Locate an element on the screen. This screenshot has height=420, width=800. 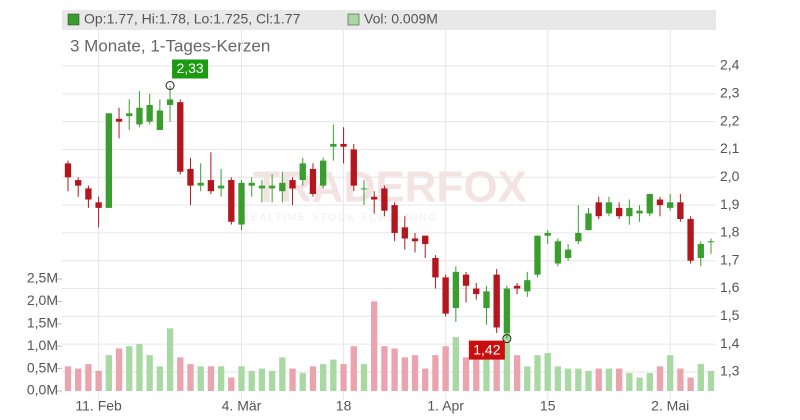
y2-tick-label: 2,5M is located at coordinates (42, 278).